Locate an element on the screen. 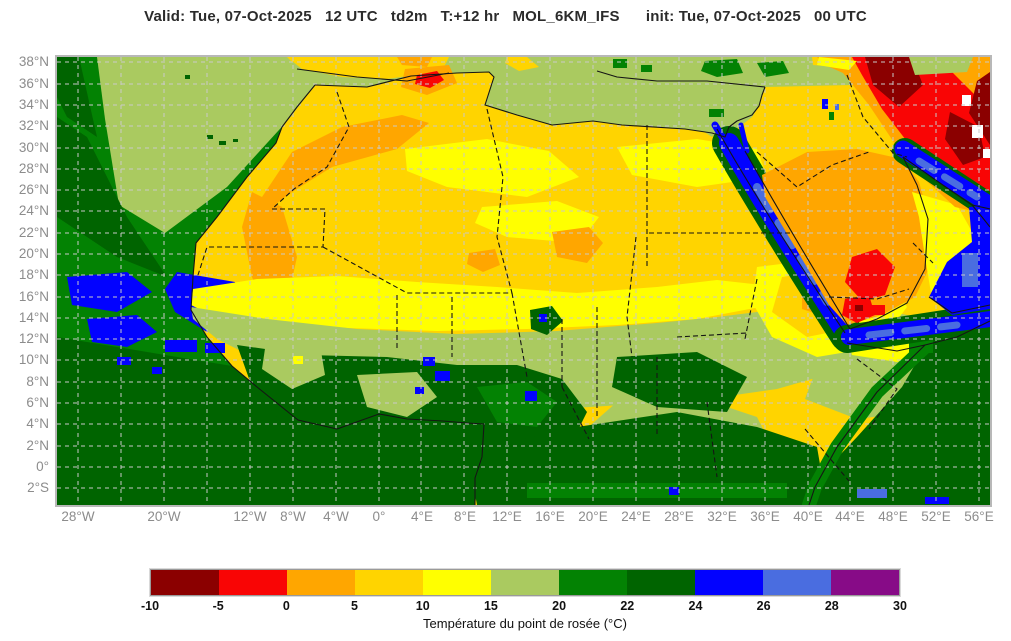  lat-tick-label: 4°N is located at coordinates (37, 423).